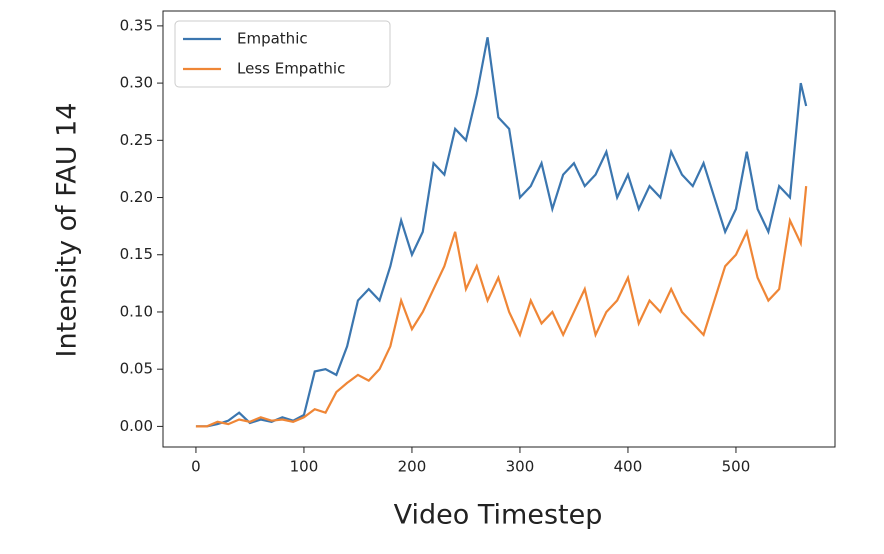 This screenshot has height=554, width=884. I want to click on y-tick-label: 0.25, so click(136, 140).